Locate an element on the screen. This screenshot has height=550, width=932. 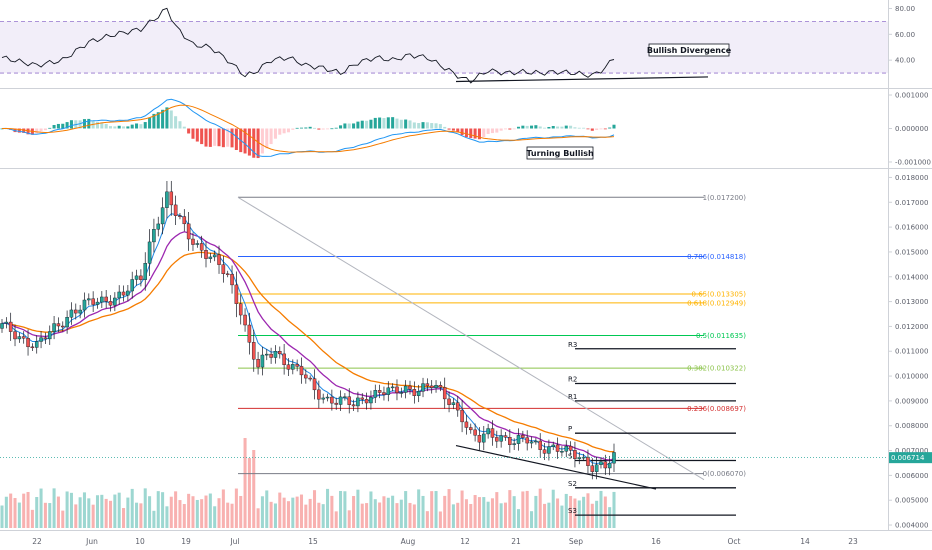
price-tick-label: 0.016000 is located at coordinates (911, 228).